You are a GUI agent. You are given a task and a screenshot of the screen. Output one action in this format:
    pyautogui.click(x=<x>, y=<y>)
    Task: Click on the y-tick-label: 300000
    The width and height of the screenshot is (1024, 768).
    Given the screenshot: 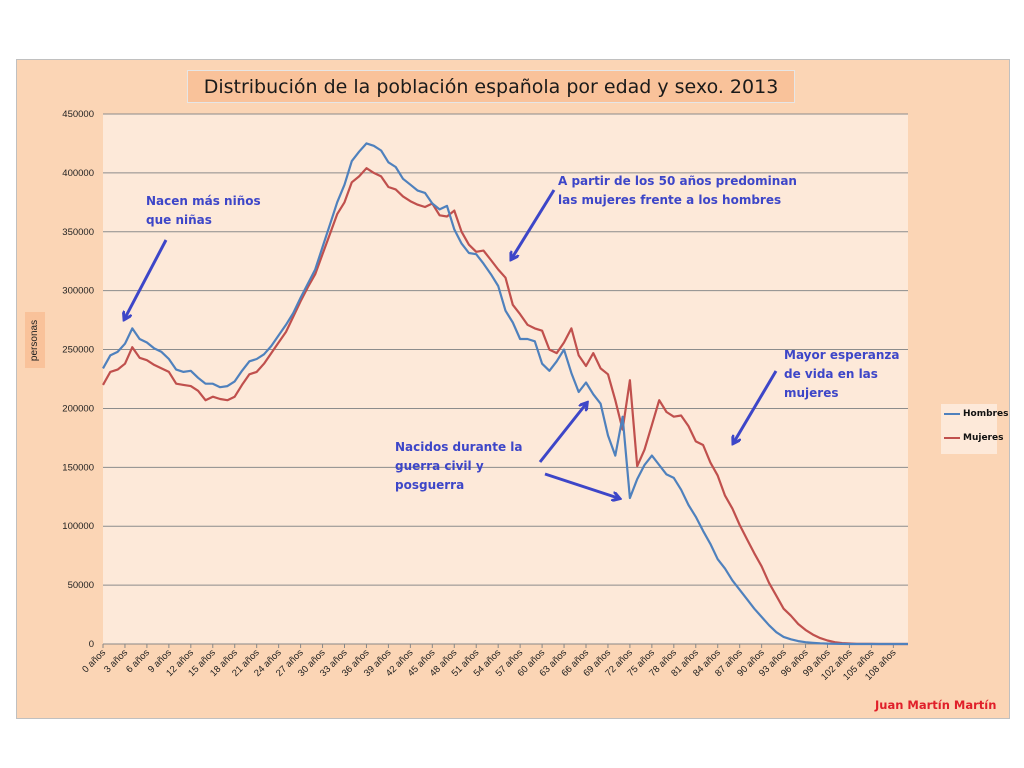 What is the action you would take?
    pyautogui.click(x=78, y=291)
    